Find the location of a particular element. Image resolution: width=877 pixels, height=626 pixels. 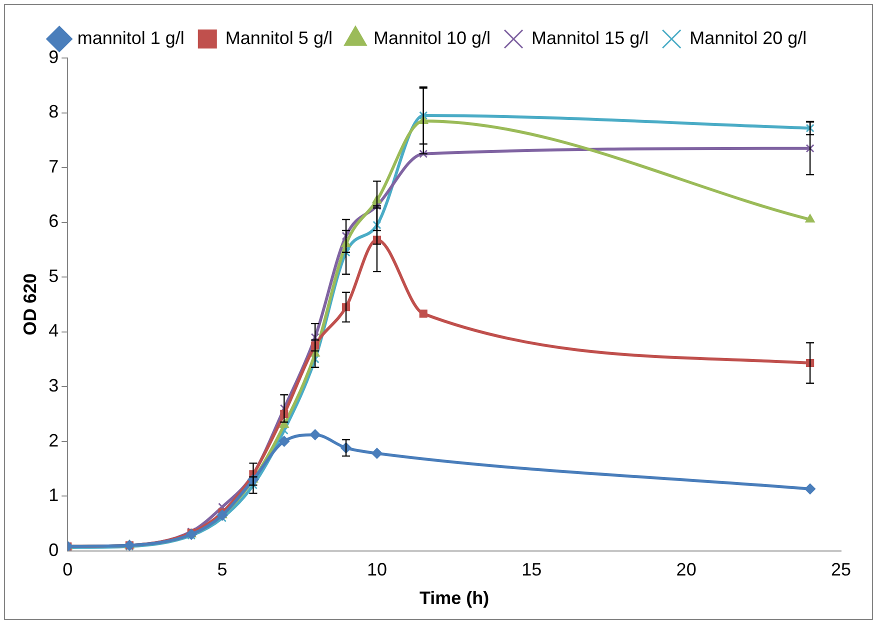

x-tick-label: 5 is located at coordinates (222, 570).